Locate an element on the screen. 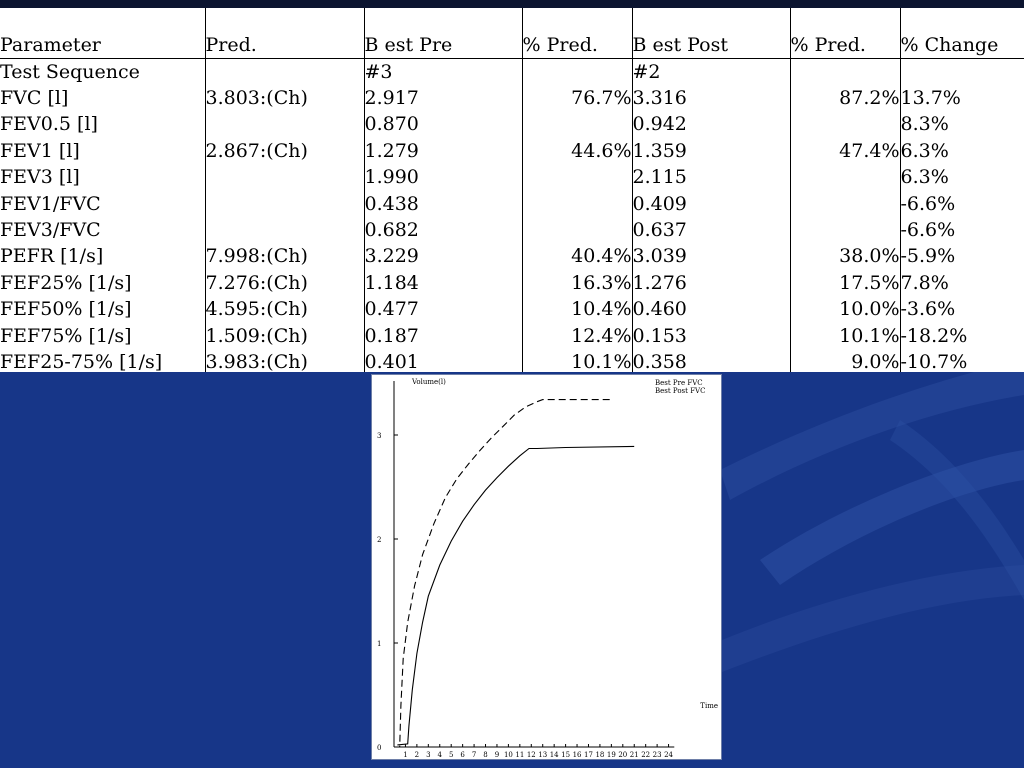 The height and width of the screenshot is (768, 1024). cell-pct-pred-post: 9.0% is located at coordinates (844, 360).